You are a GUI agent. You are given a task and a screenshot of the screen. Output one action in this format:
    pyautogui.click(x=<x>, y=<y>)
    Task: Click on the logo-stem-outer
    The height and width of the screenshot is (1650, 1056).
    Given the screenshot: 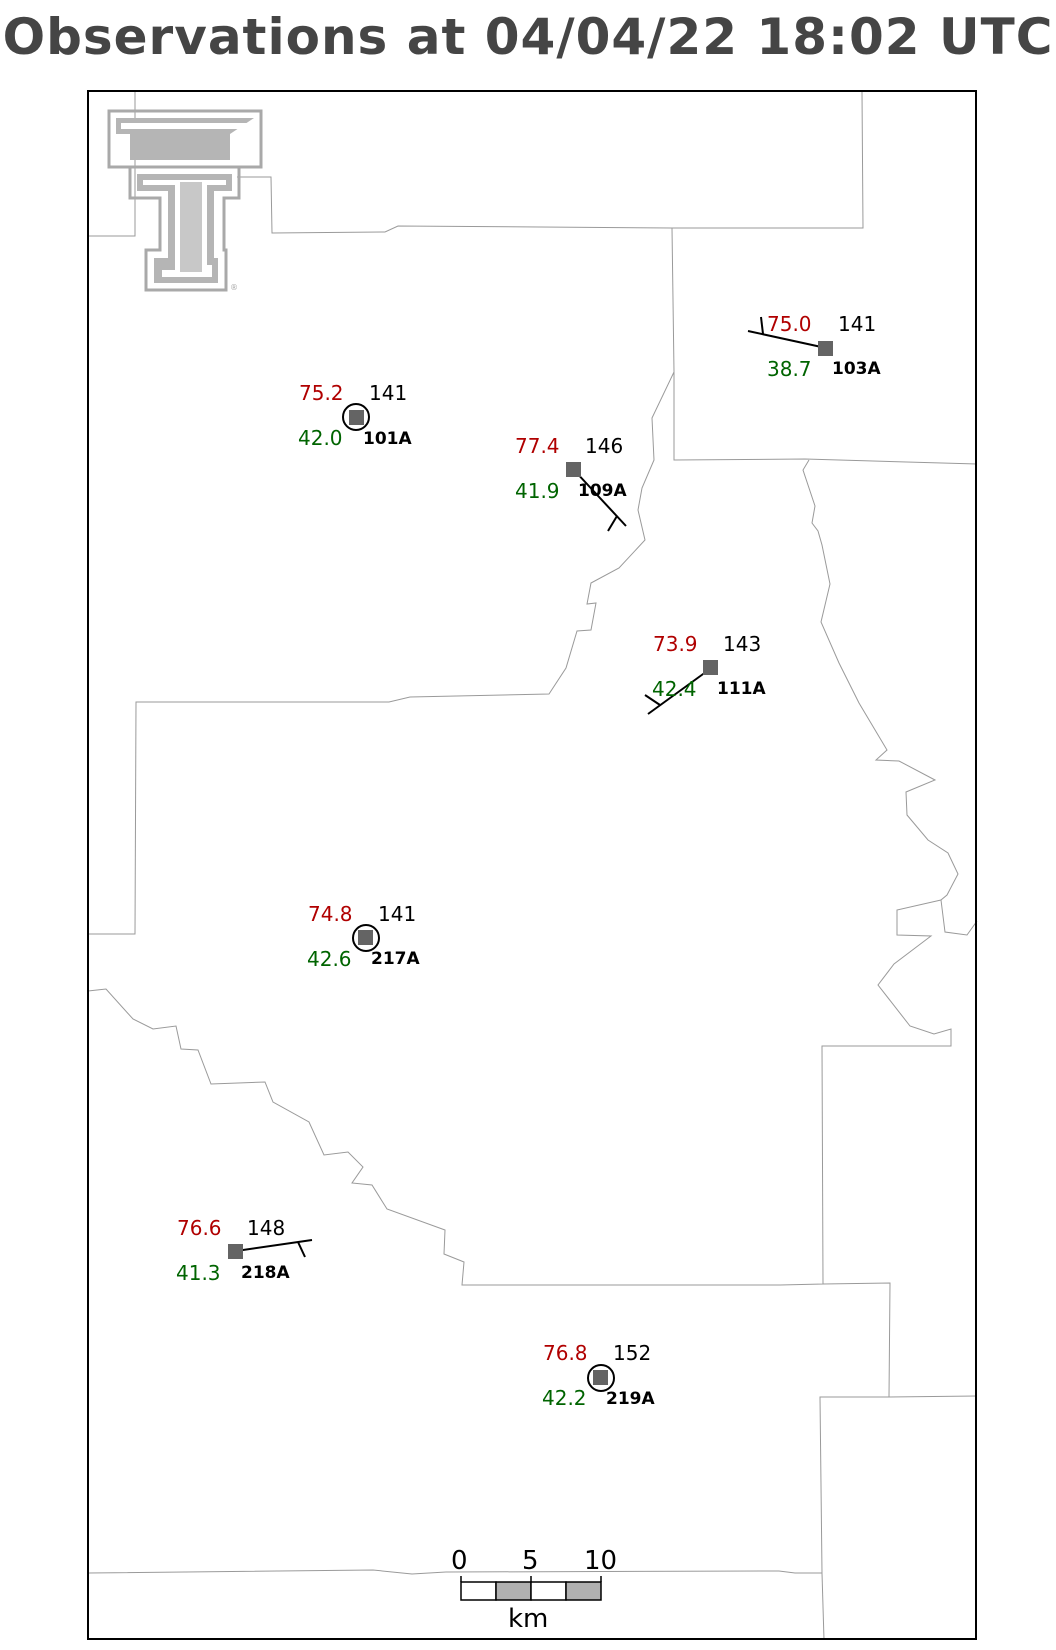 What is the action you would take?
    pyautogui.click(x=184, y=228)
    